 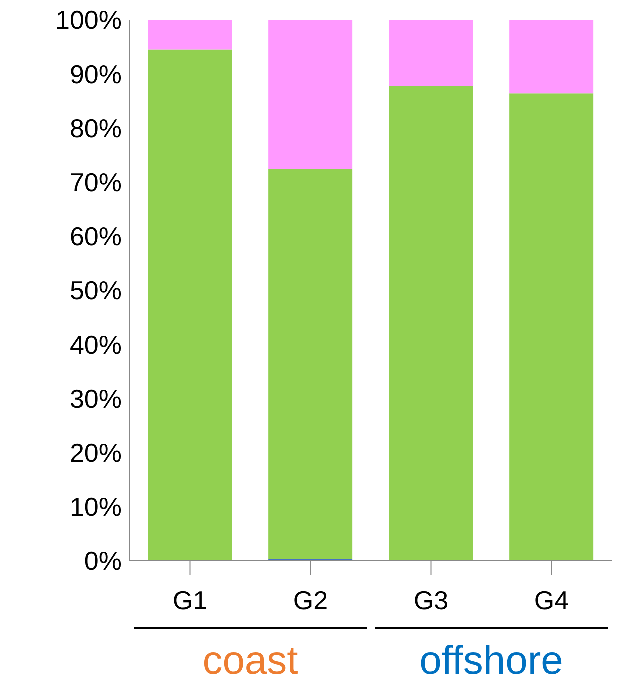 What do you see at coordinates (103, 561) in the screenshot?
I see `y-tick-label: 0%` at bounding box center [103, 561].